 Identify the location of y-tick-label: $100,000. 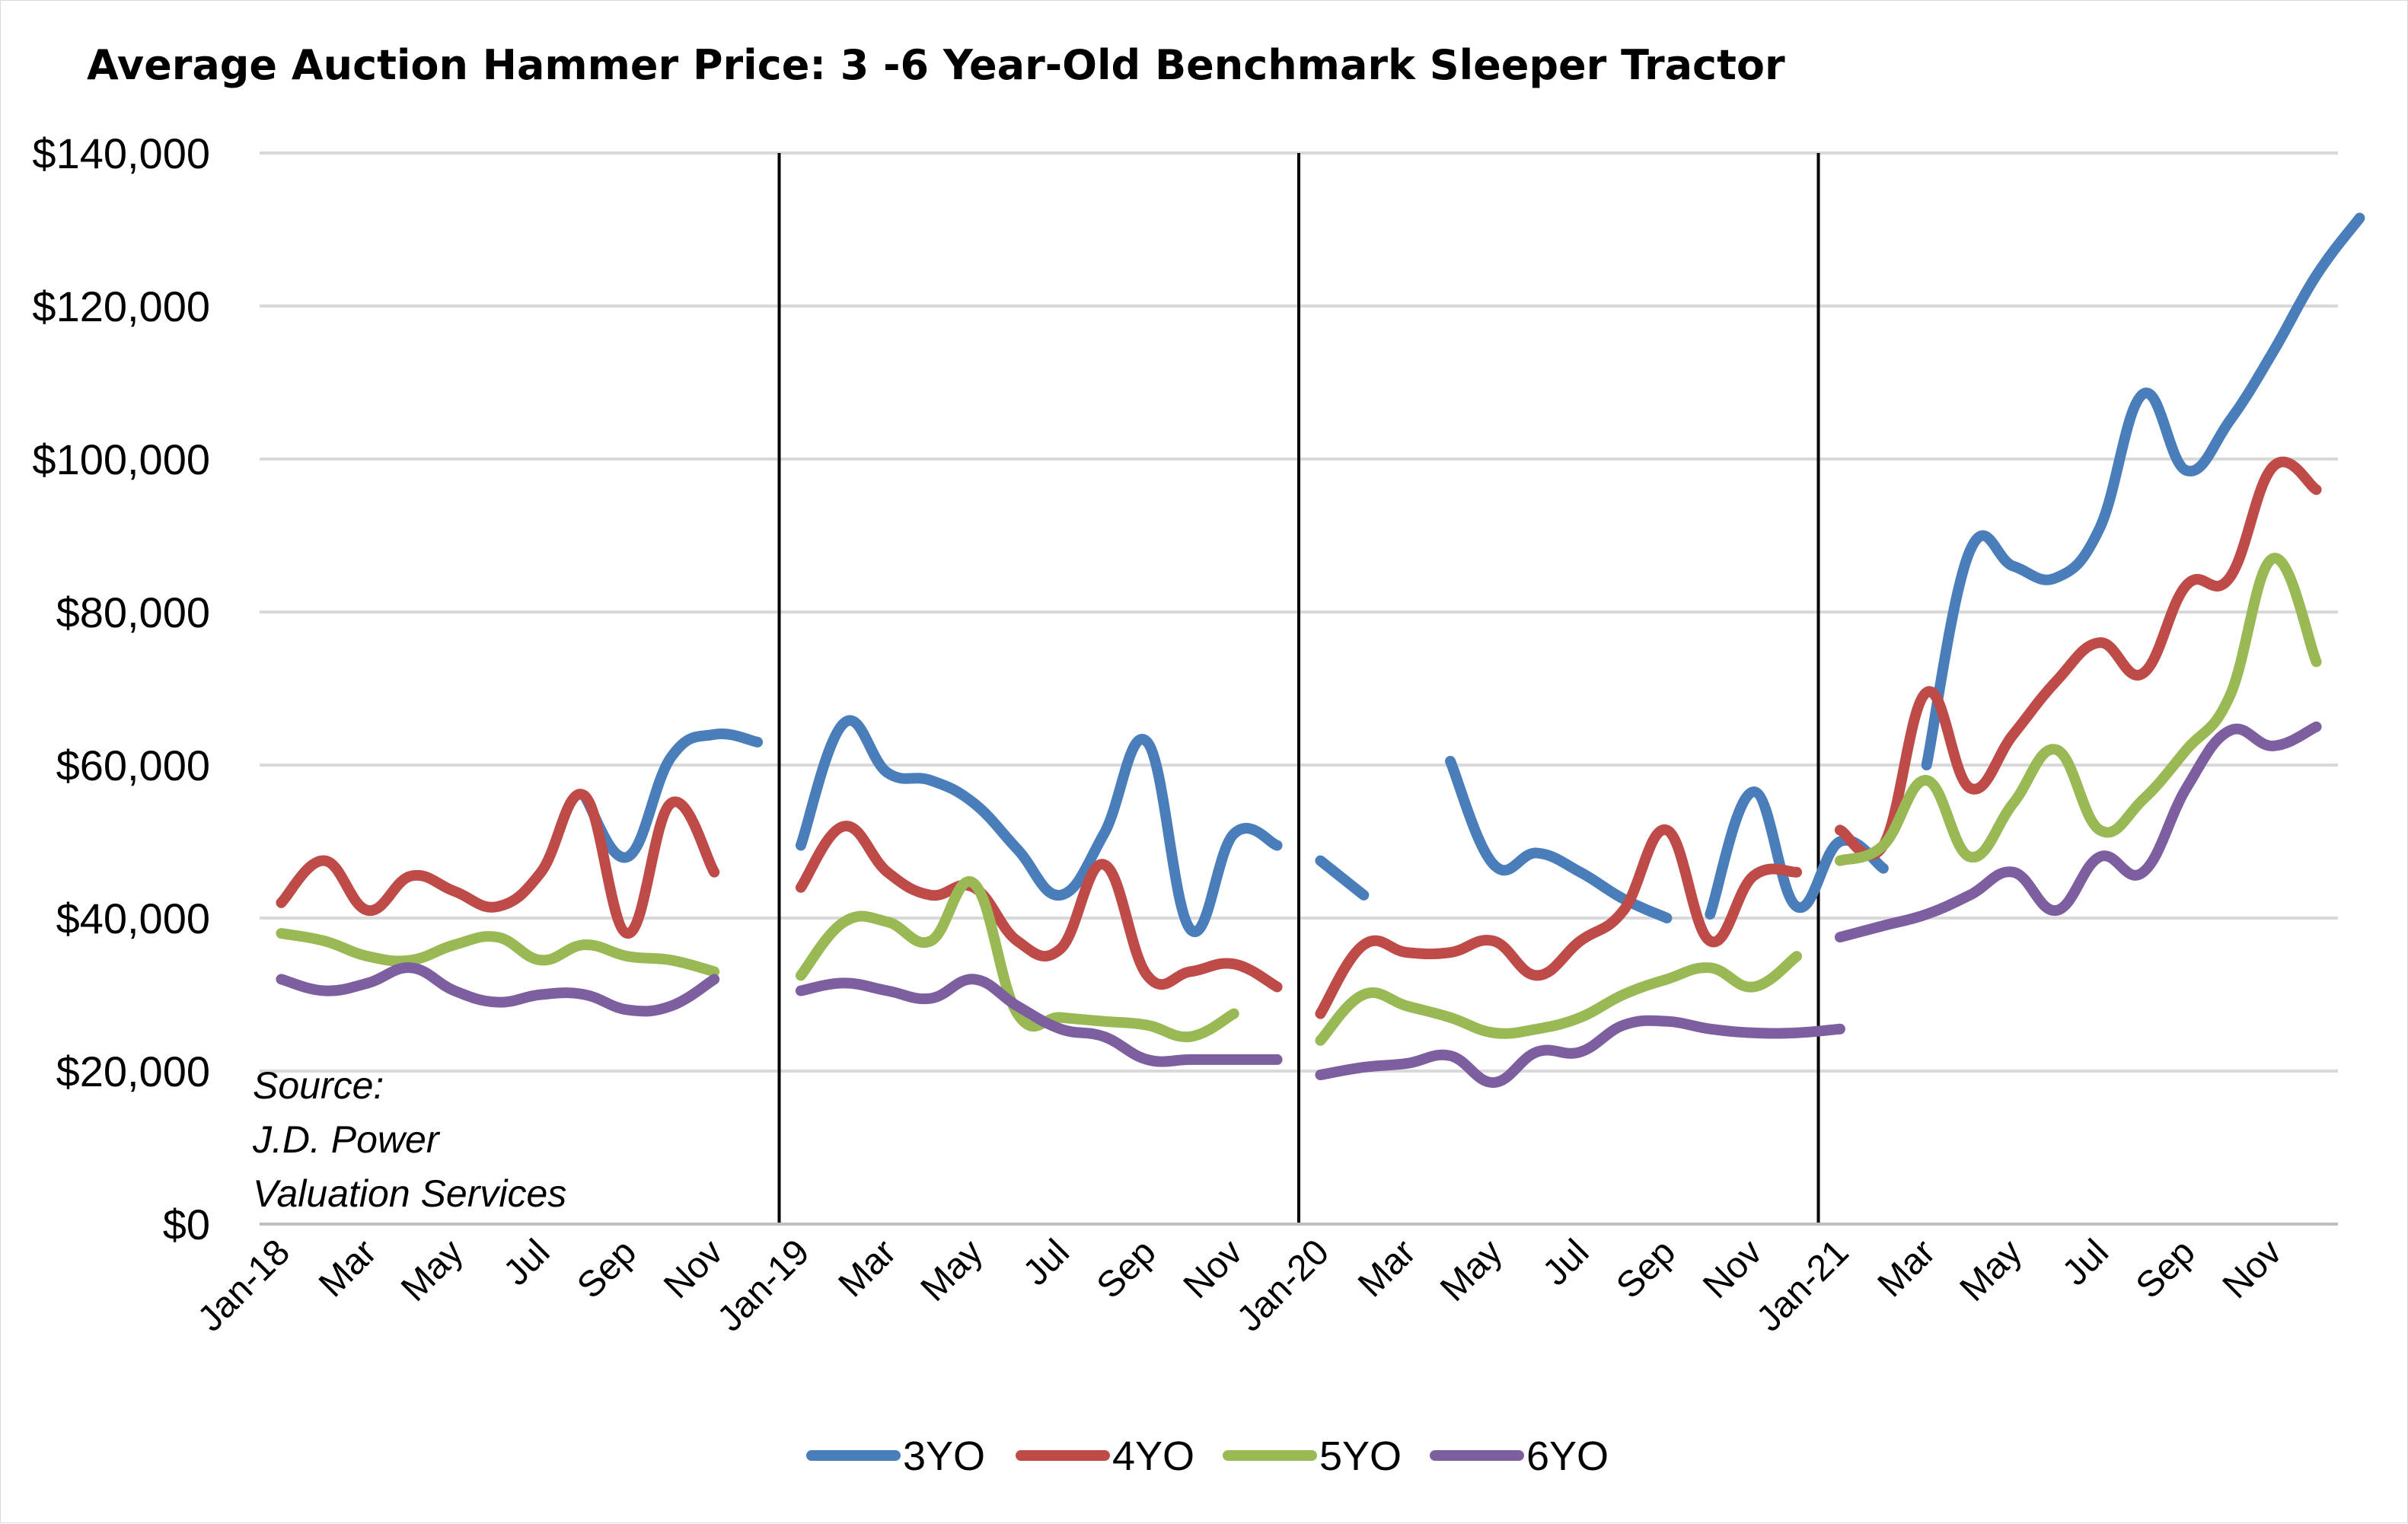
(121, 459).